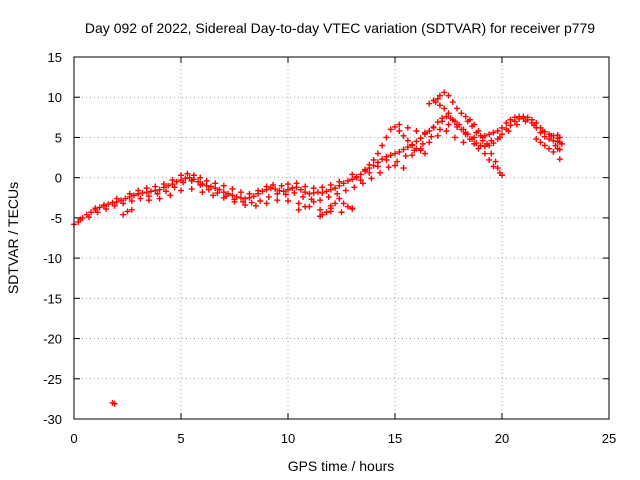 This screenshot has height=480, width=640. Describe the element at coordinates (180, 438) in the screenshot. I see `x-tick-label: 5` at that location.